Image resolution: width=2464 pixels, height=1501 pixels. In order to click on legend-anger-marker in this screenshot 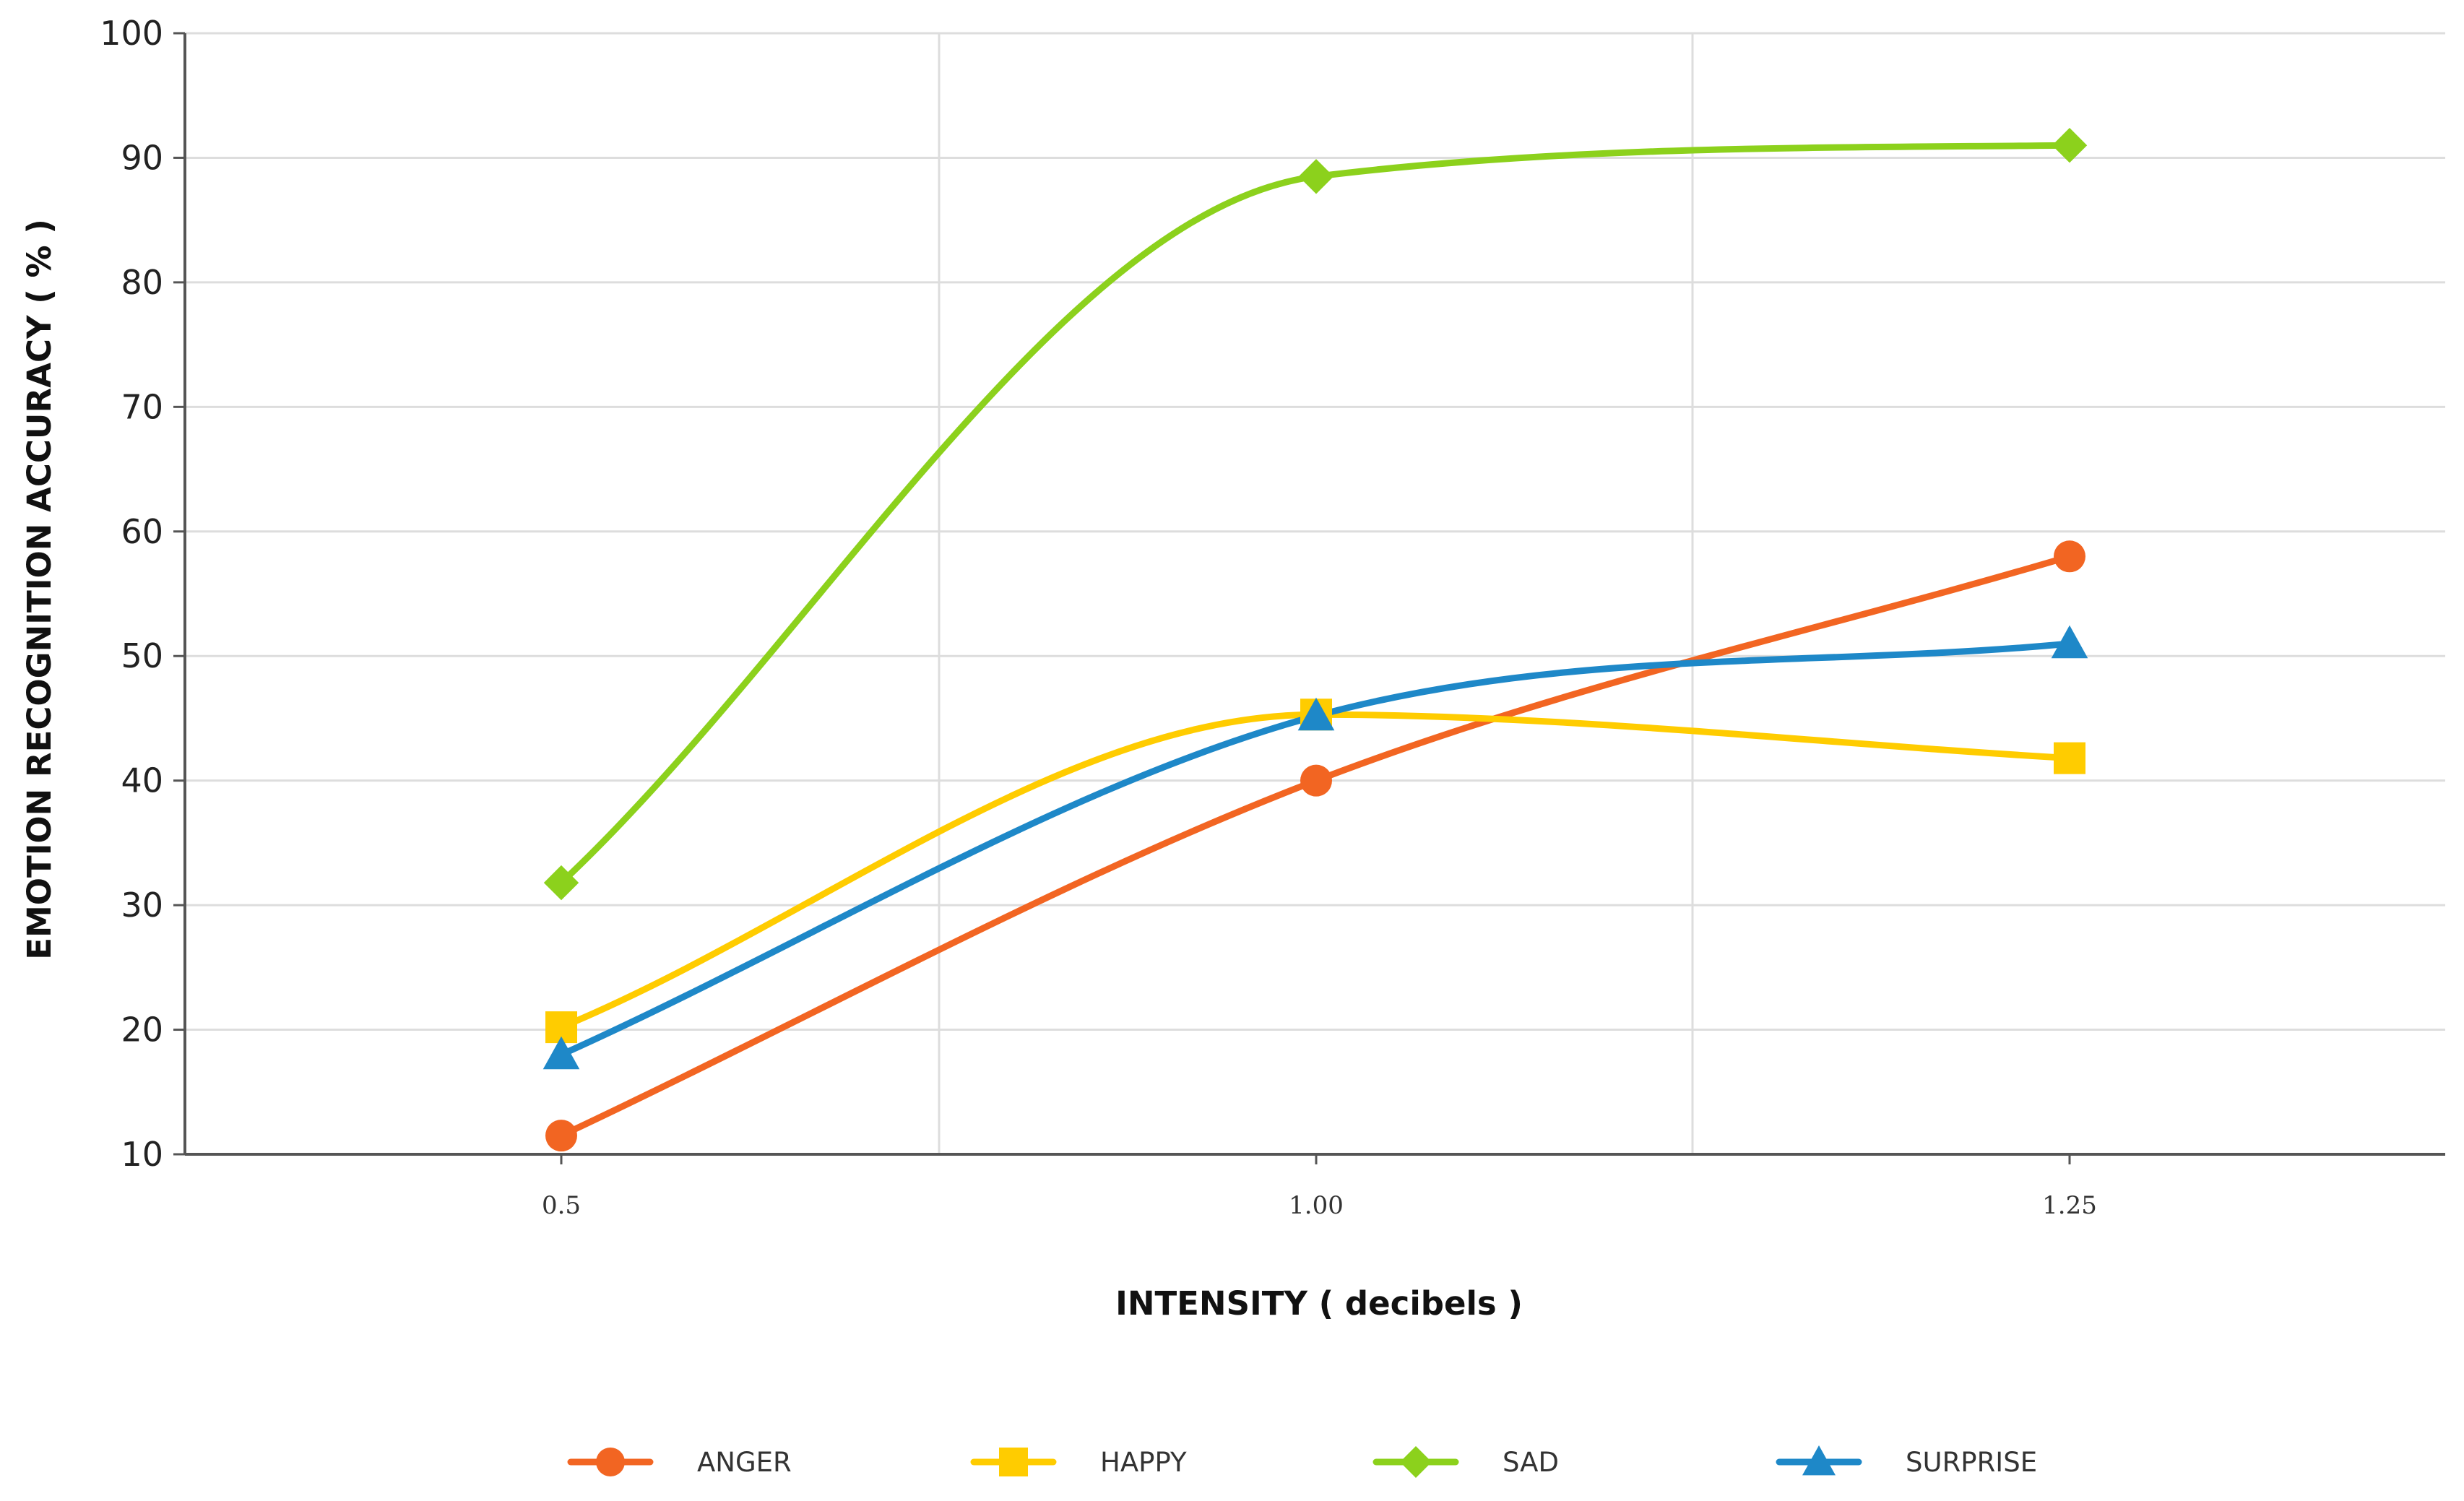, I will do `click(610, 1462)`.